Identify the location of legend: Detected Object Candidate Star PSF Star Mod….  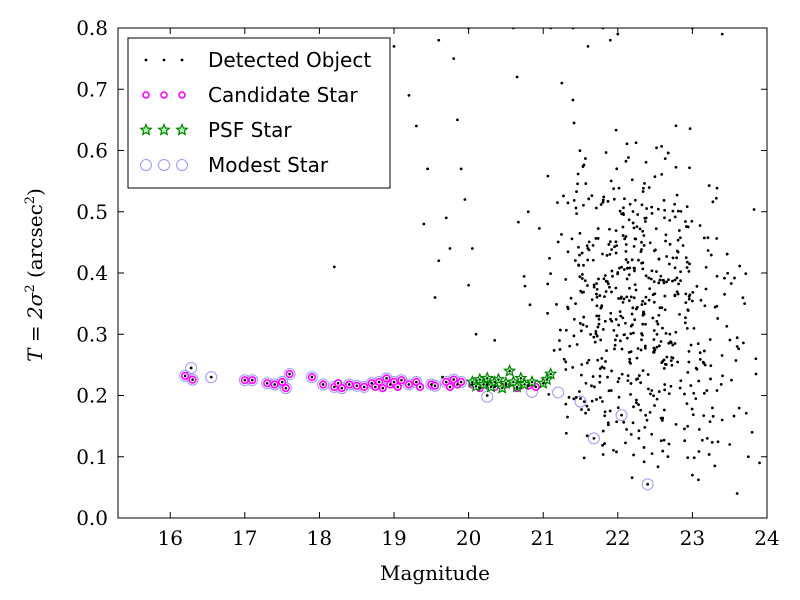
(259, 113).